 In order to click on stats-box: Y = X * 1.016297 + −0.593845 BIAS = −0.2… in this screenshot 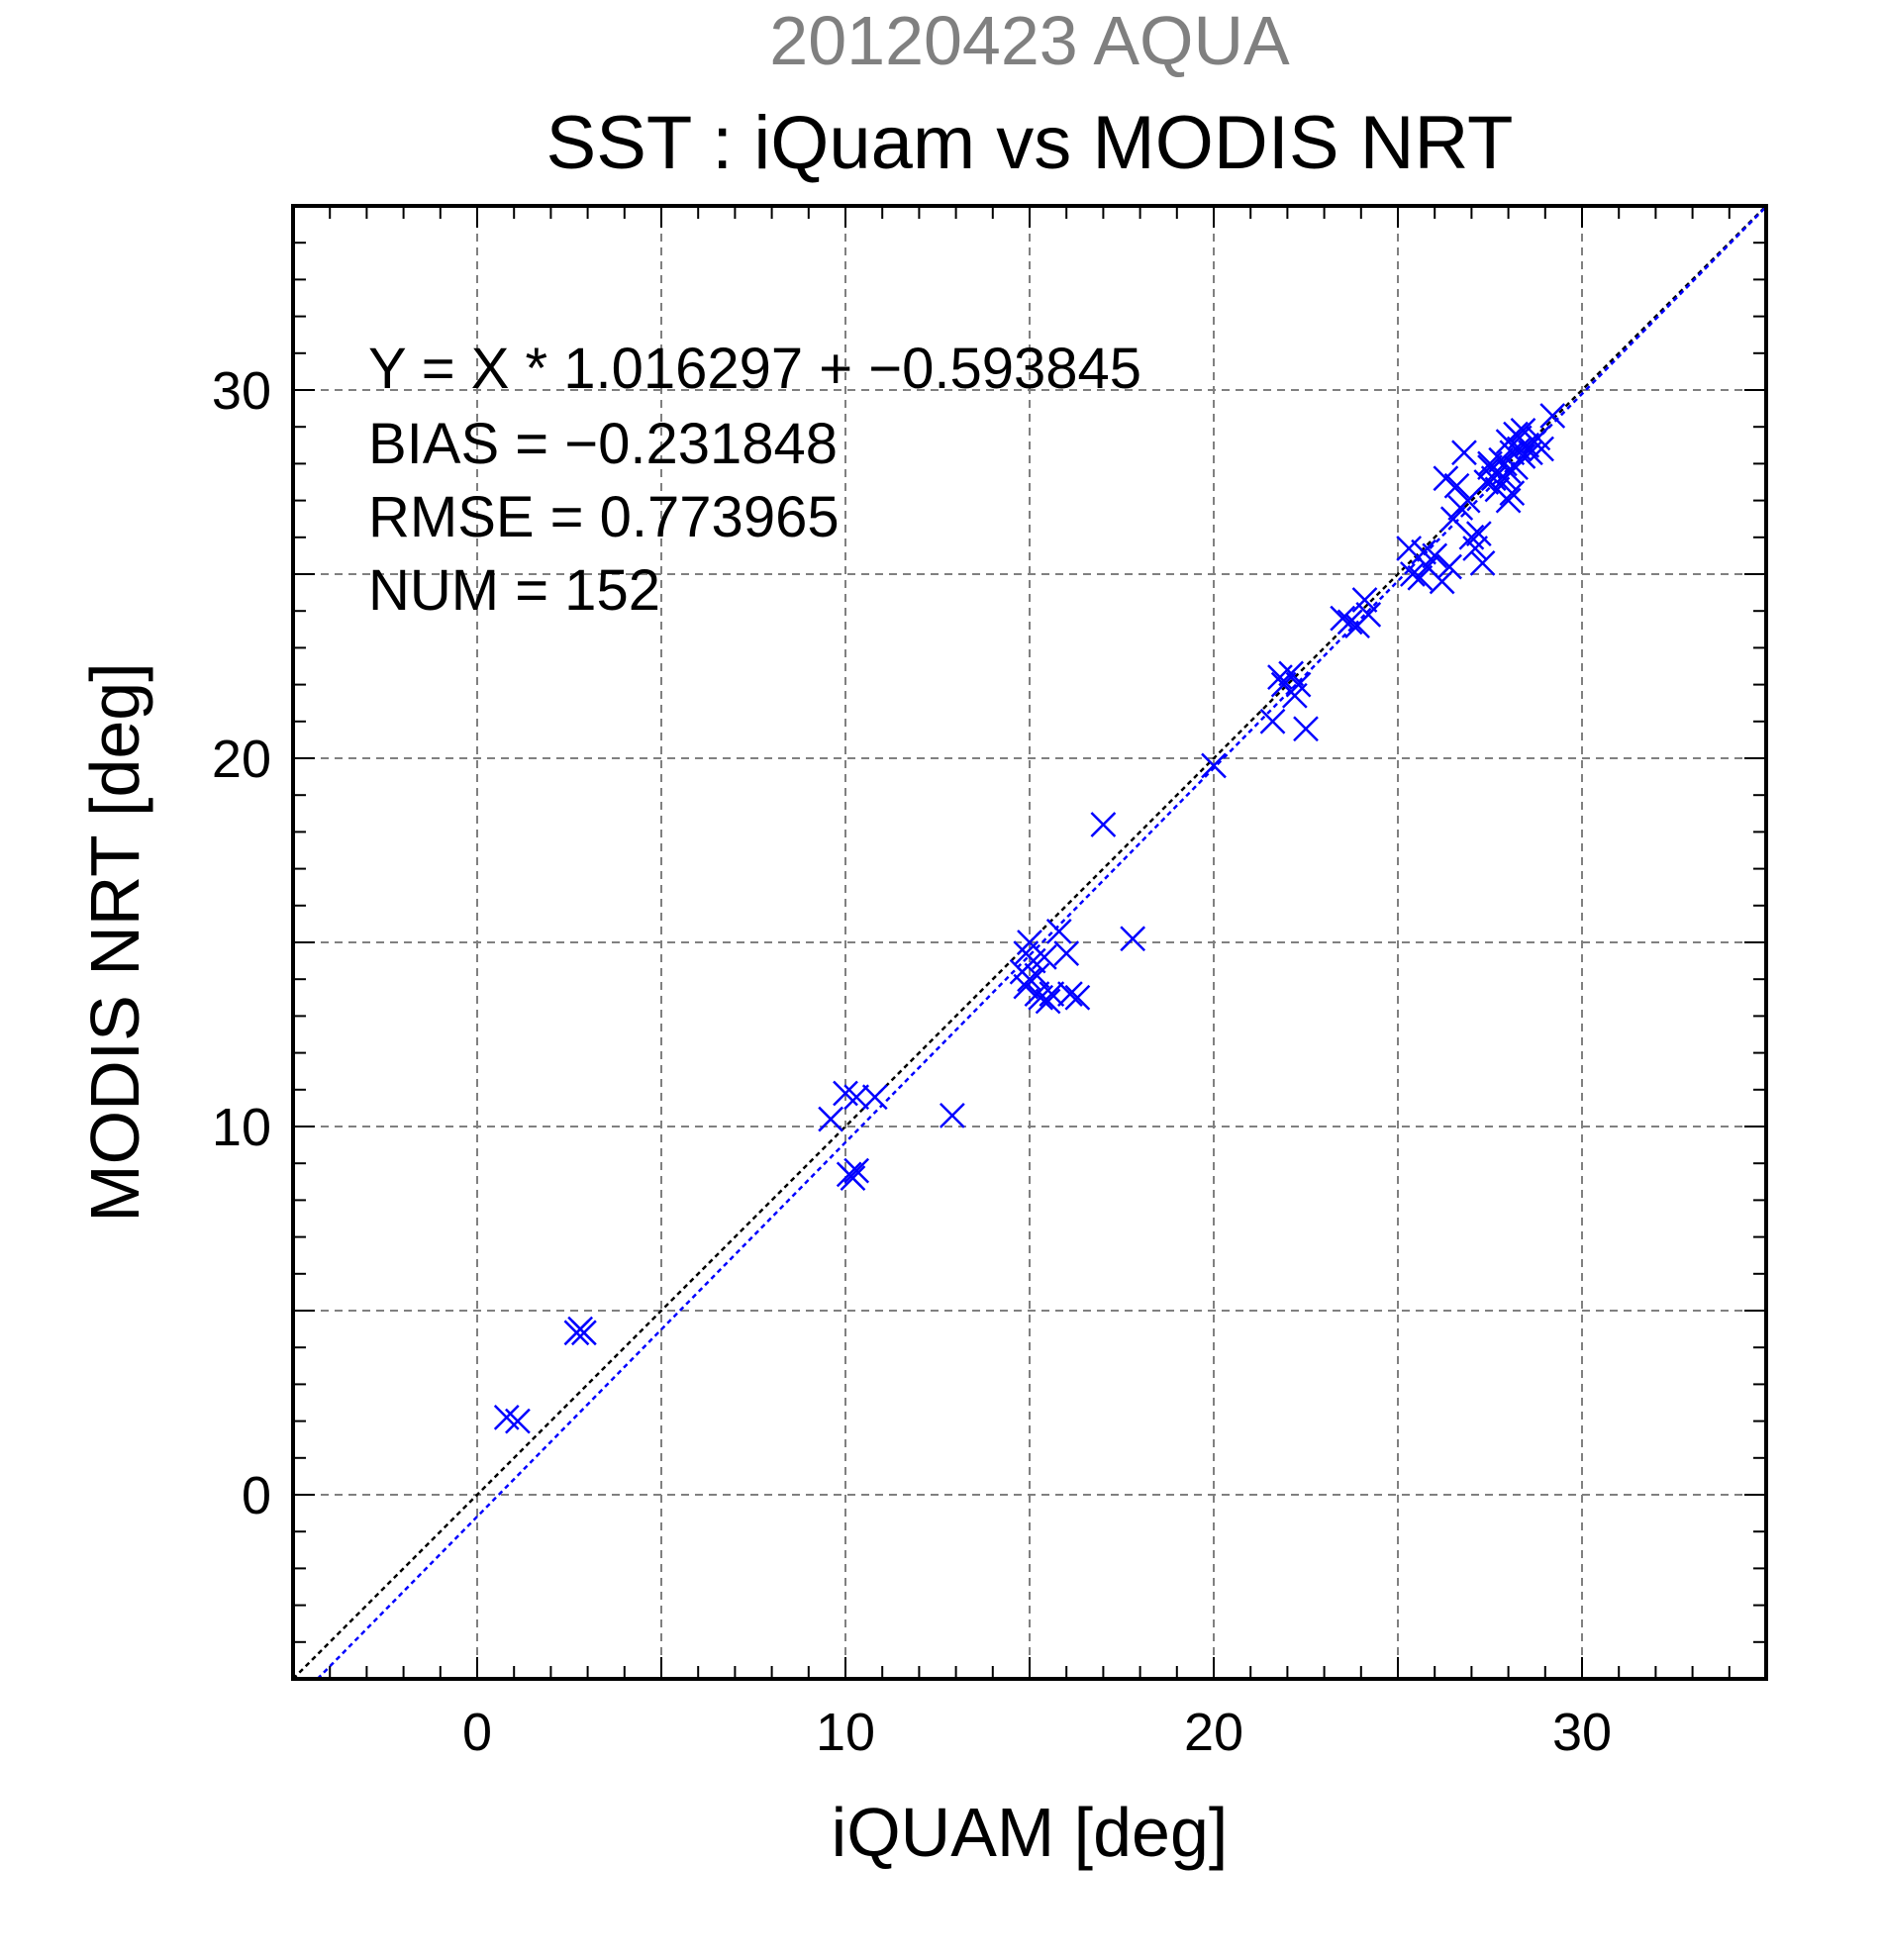, I will do `click(754, 480)`.